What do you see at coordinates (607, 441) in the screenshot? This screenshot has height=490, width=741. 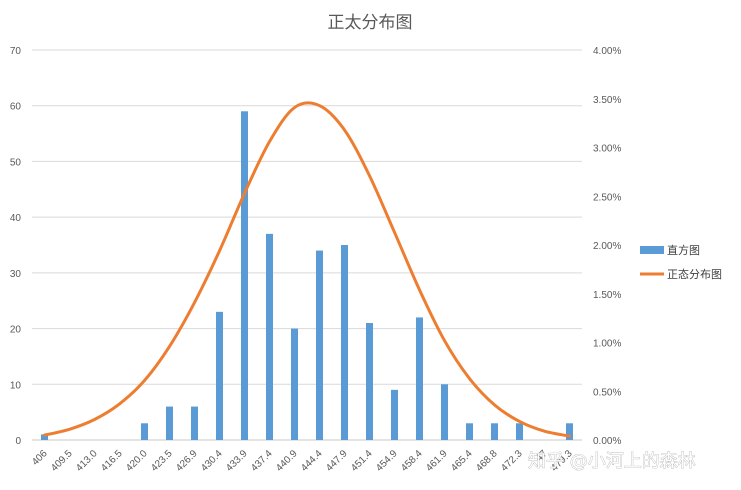 I see `right-y-tick-label: 0.00%` at bounding box center [607, 441].